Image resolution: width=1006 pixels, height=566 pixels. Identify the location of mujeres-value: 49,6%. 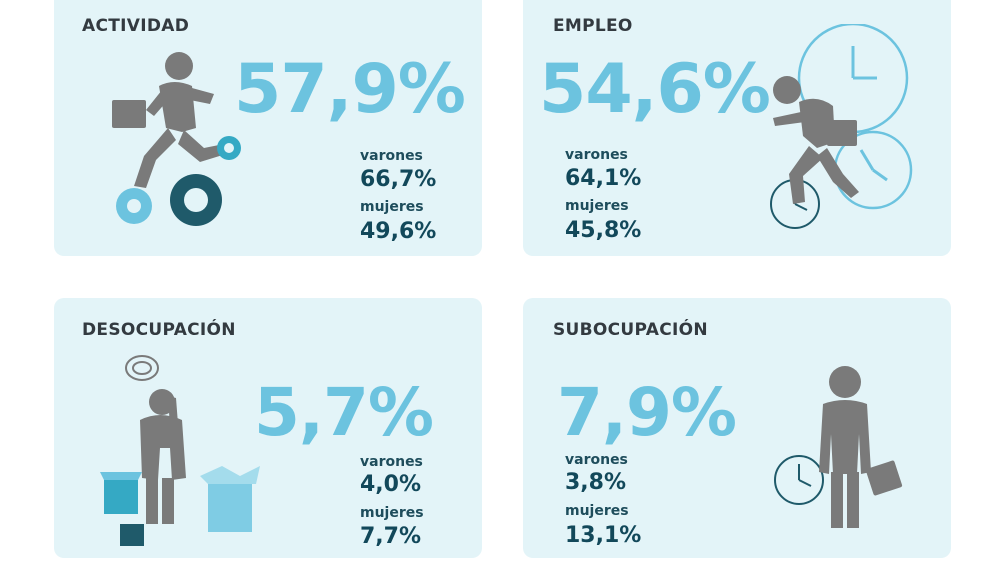
(398, 231).